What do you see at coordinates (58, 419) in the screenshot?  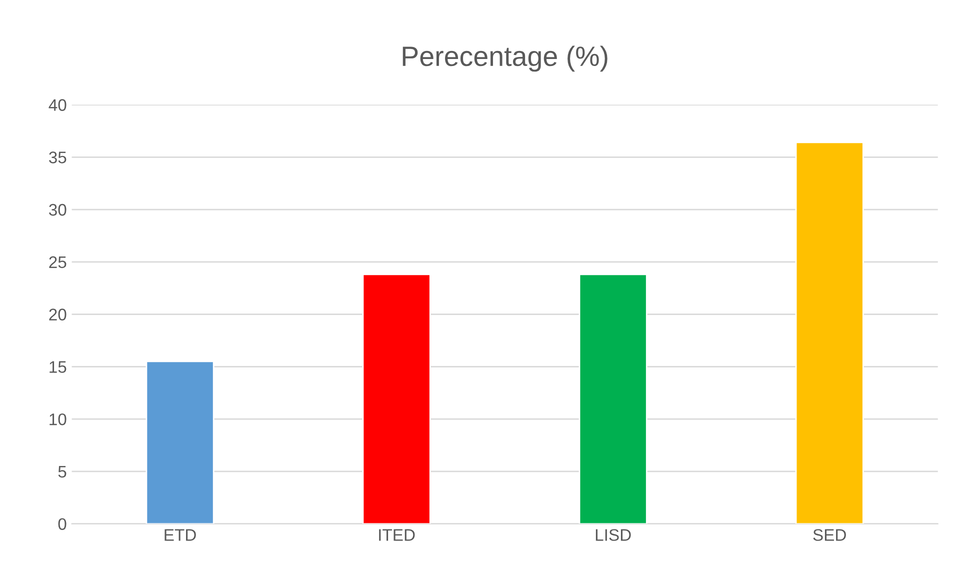 I see `y-tick-label: 10` at bounding box center [58, 419].